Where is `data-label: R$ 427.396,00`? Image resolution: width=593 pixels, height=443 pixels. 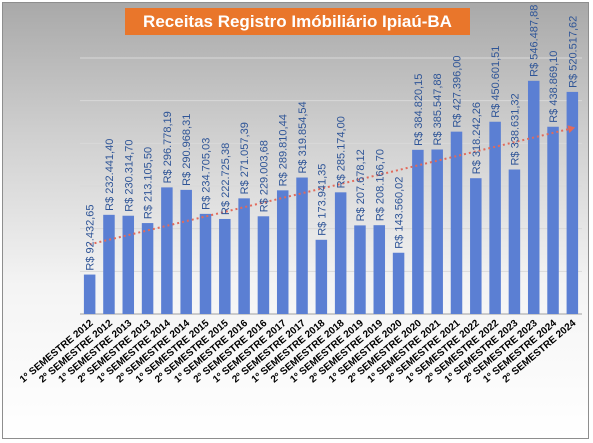 data-label: R$ 427.396,00 is located at coordinates (458, 91).